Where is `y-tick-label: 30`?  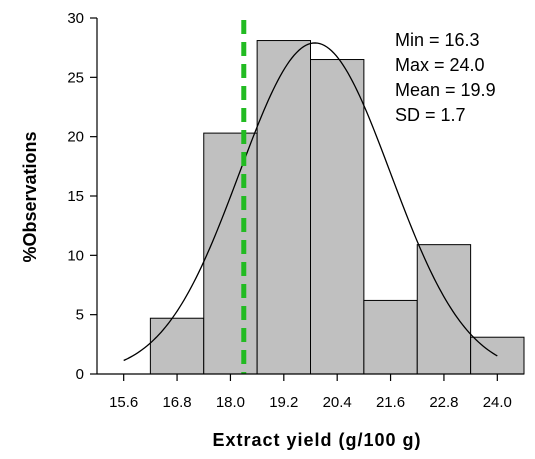 y-tick-label: 30 is located at coordinates (75, 18).